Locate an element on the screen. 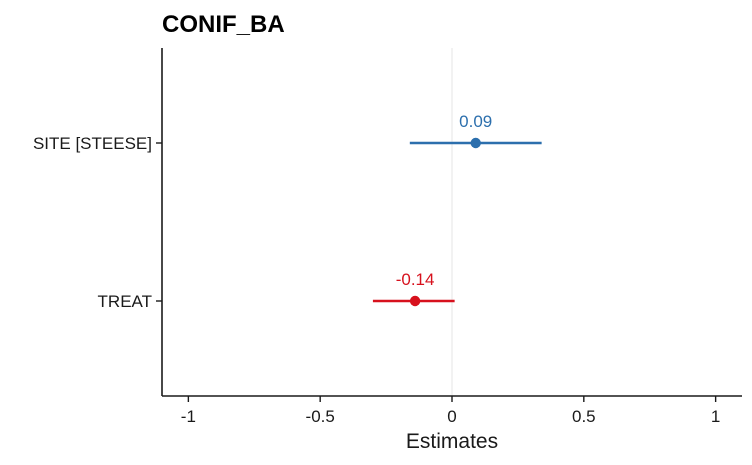 The width and height of the screenshot is (752, 465). x-tick-label: 0 is located at coordinates (451, 416).